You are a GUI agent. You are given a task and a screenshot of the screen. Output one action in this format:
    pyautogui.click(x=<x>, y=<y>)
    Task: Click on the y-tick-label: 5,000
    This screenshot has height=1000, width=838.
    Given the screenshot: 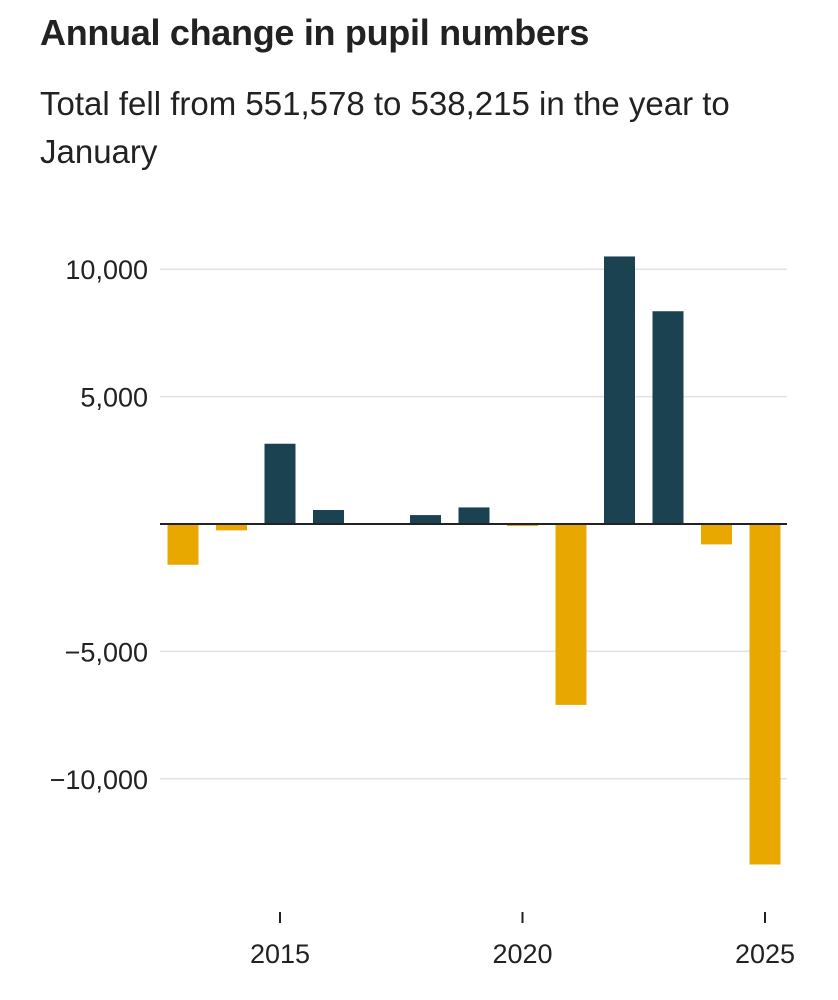 What is the action you would take?
    pyautogui.click(x=114, y=398)
    